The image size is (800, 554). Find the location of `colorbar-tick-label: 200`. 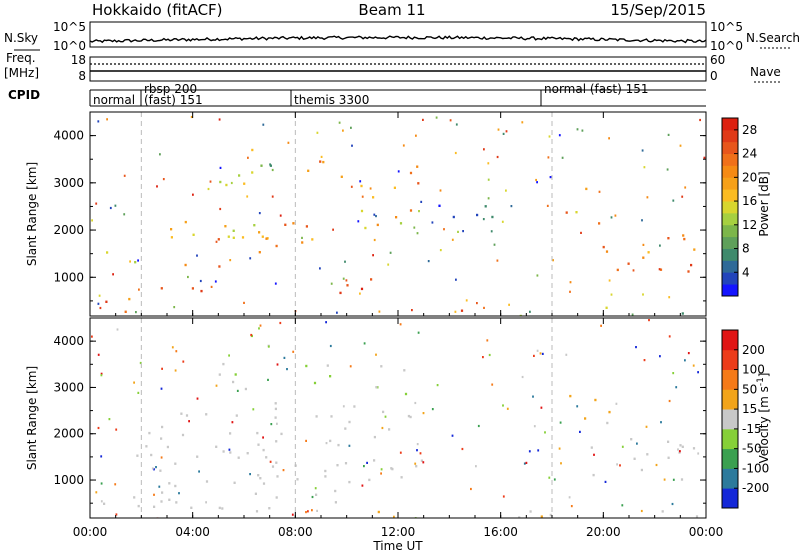

colorbar-tick-label: 200 is located at coordinates (753, 350).